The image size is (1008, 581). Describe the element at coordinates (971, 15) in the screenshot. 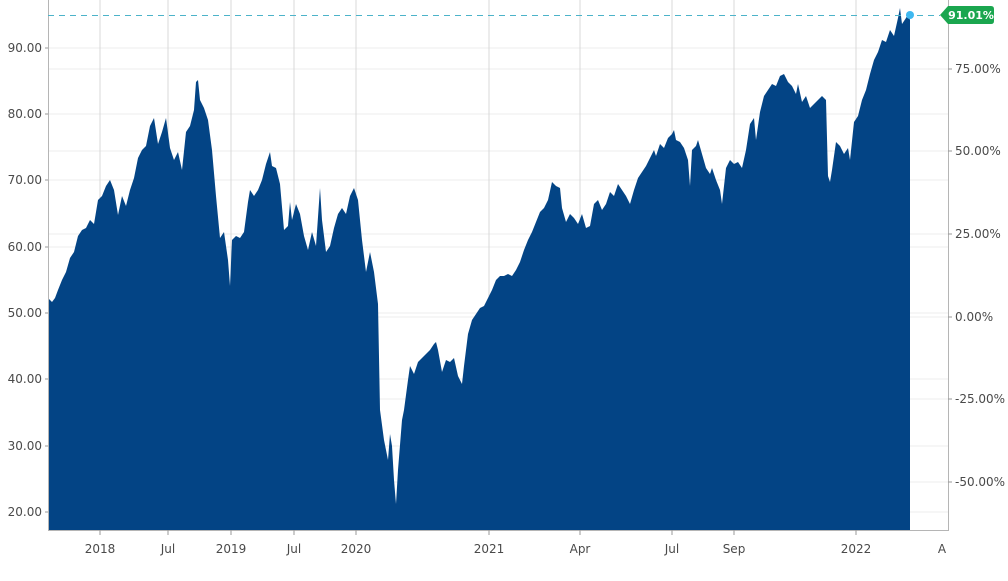

I see `last-value-badge-text: 91.01%` at that location.